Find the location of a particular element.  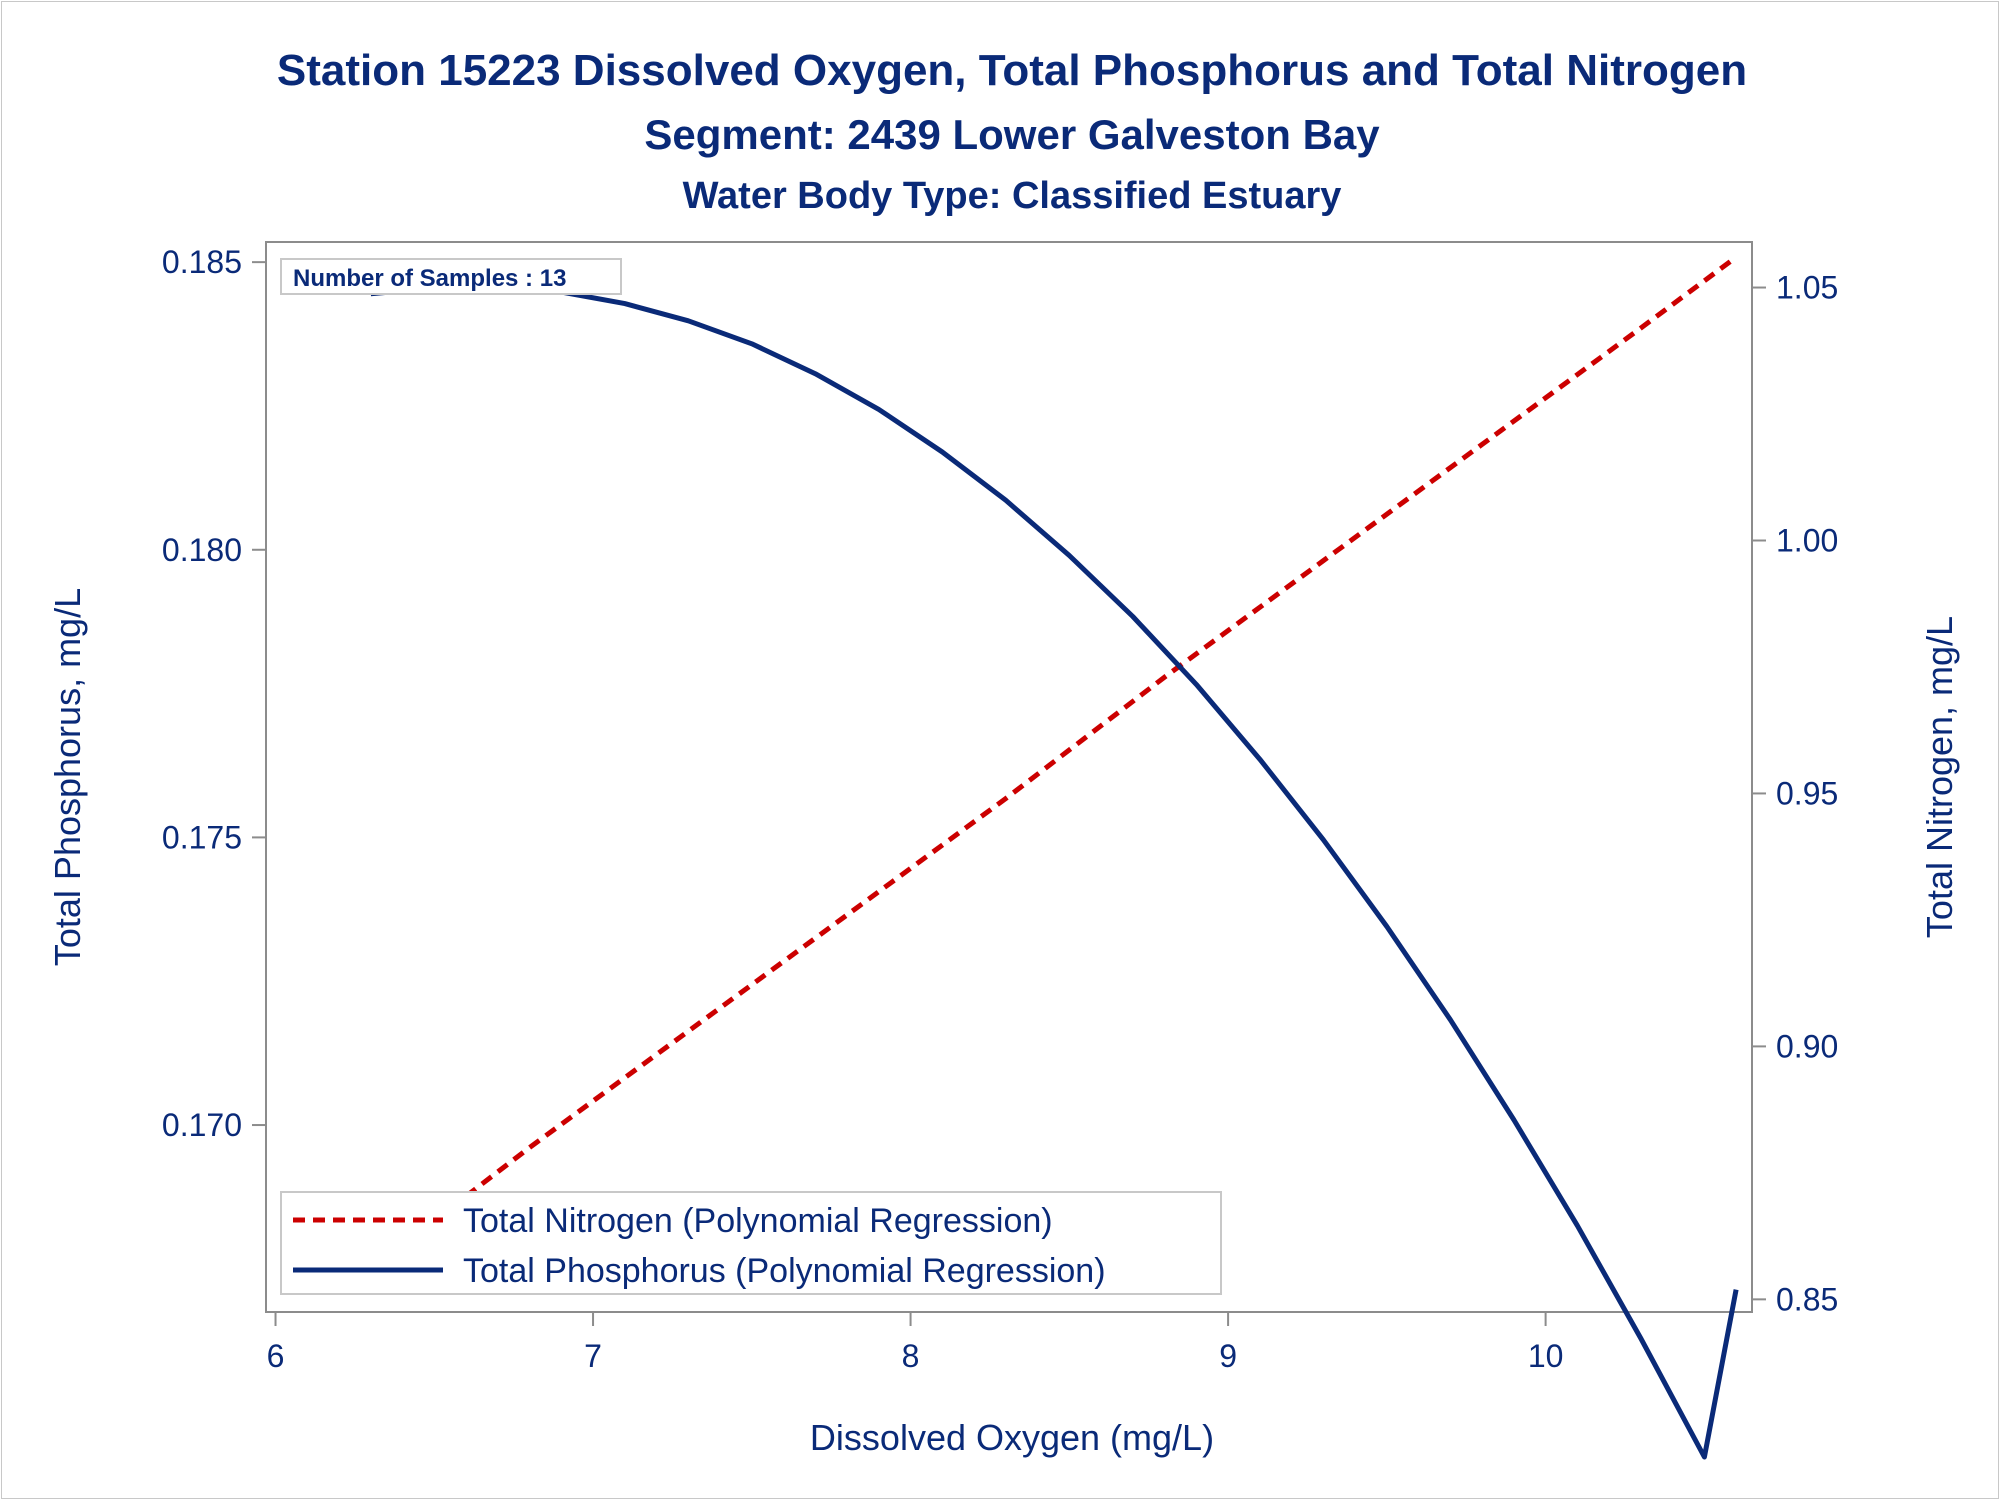

x-tick-label: 6 is located at coordinates (276, 1356).